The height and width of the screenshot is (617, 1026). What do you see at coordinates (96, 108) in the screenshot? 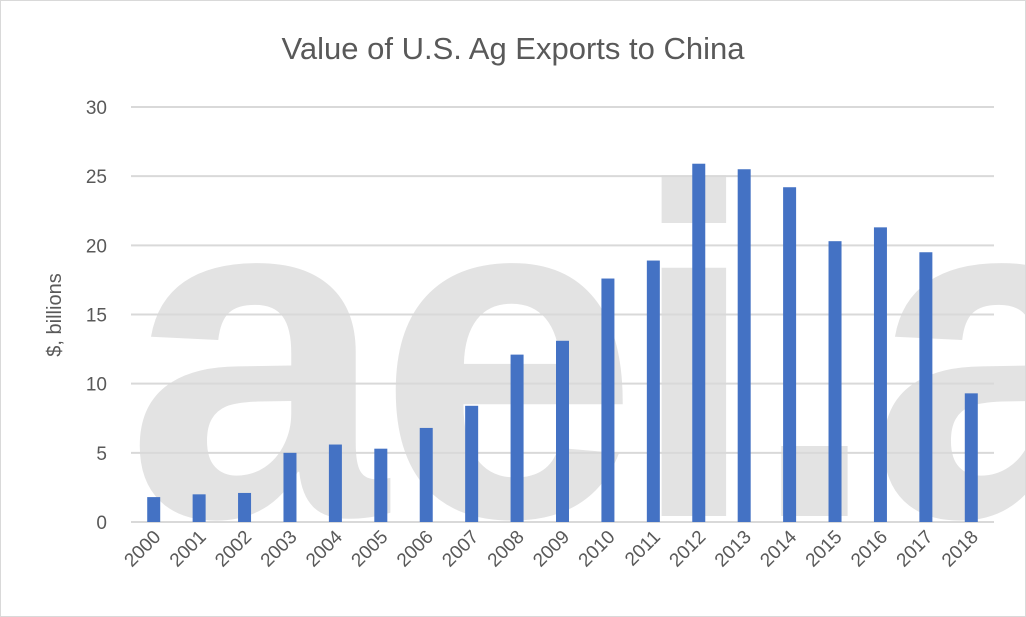
I see `y-tick-label: 30` at bounding box center [96, 108].